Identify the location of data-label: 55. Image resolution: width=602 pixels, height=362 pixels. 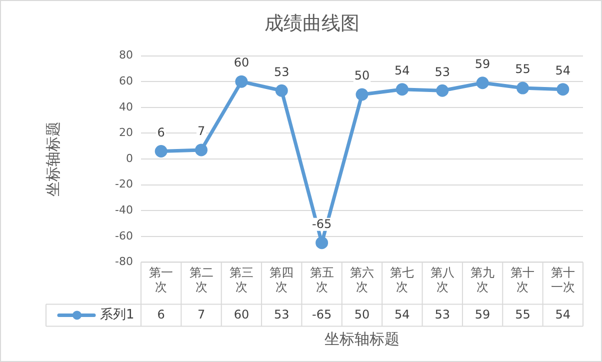
(522, 314).